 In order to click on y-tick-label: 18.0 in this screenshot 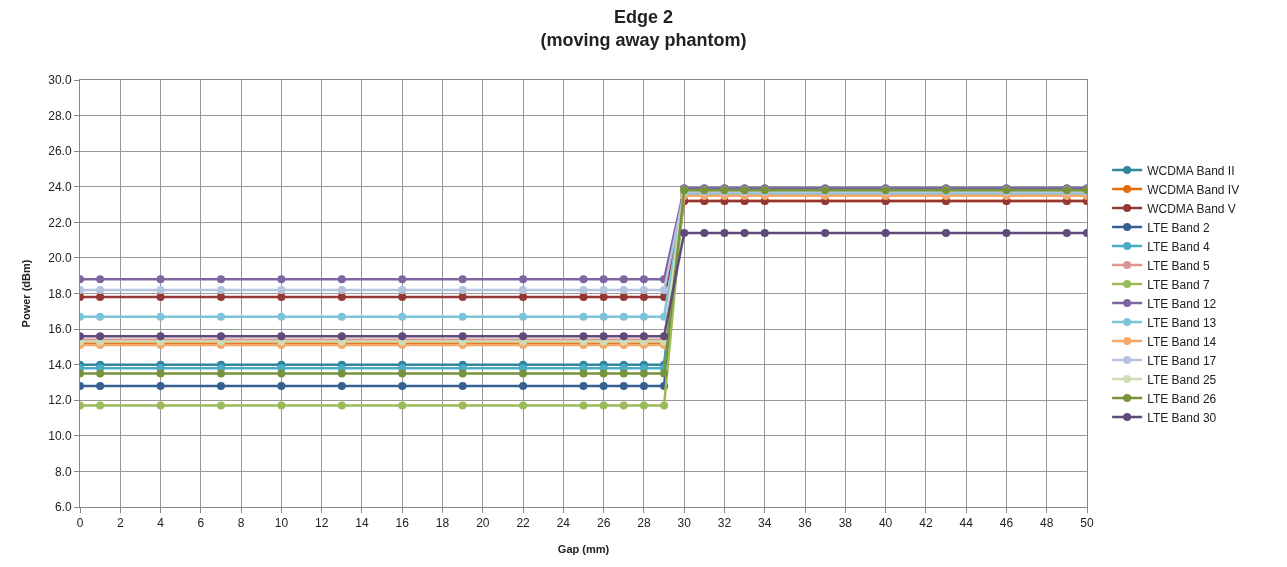, I will do `click(60, 293)`.